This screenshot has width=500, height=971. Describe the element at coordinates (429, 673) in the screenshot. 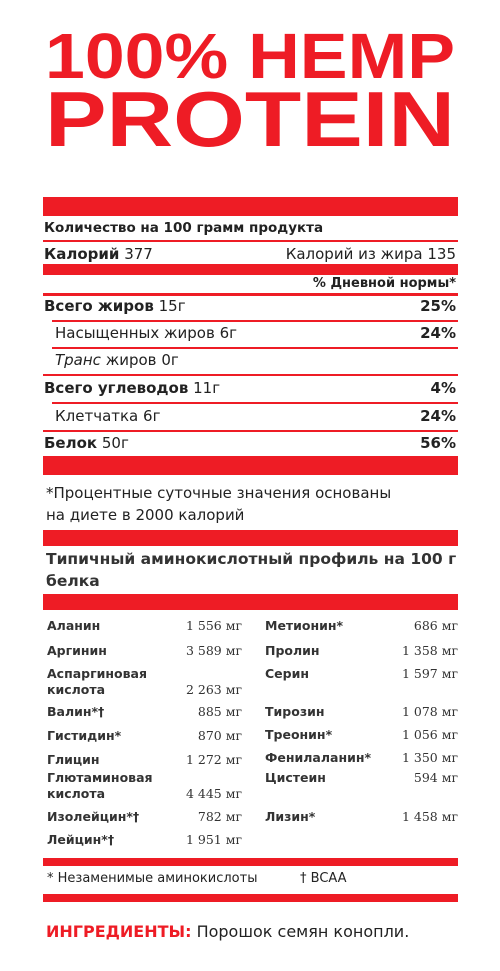

I see `amino-value: 1 597 мг` at that location.